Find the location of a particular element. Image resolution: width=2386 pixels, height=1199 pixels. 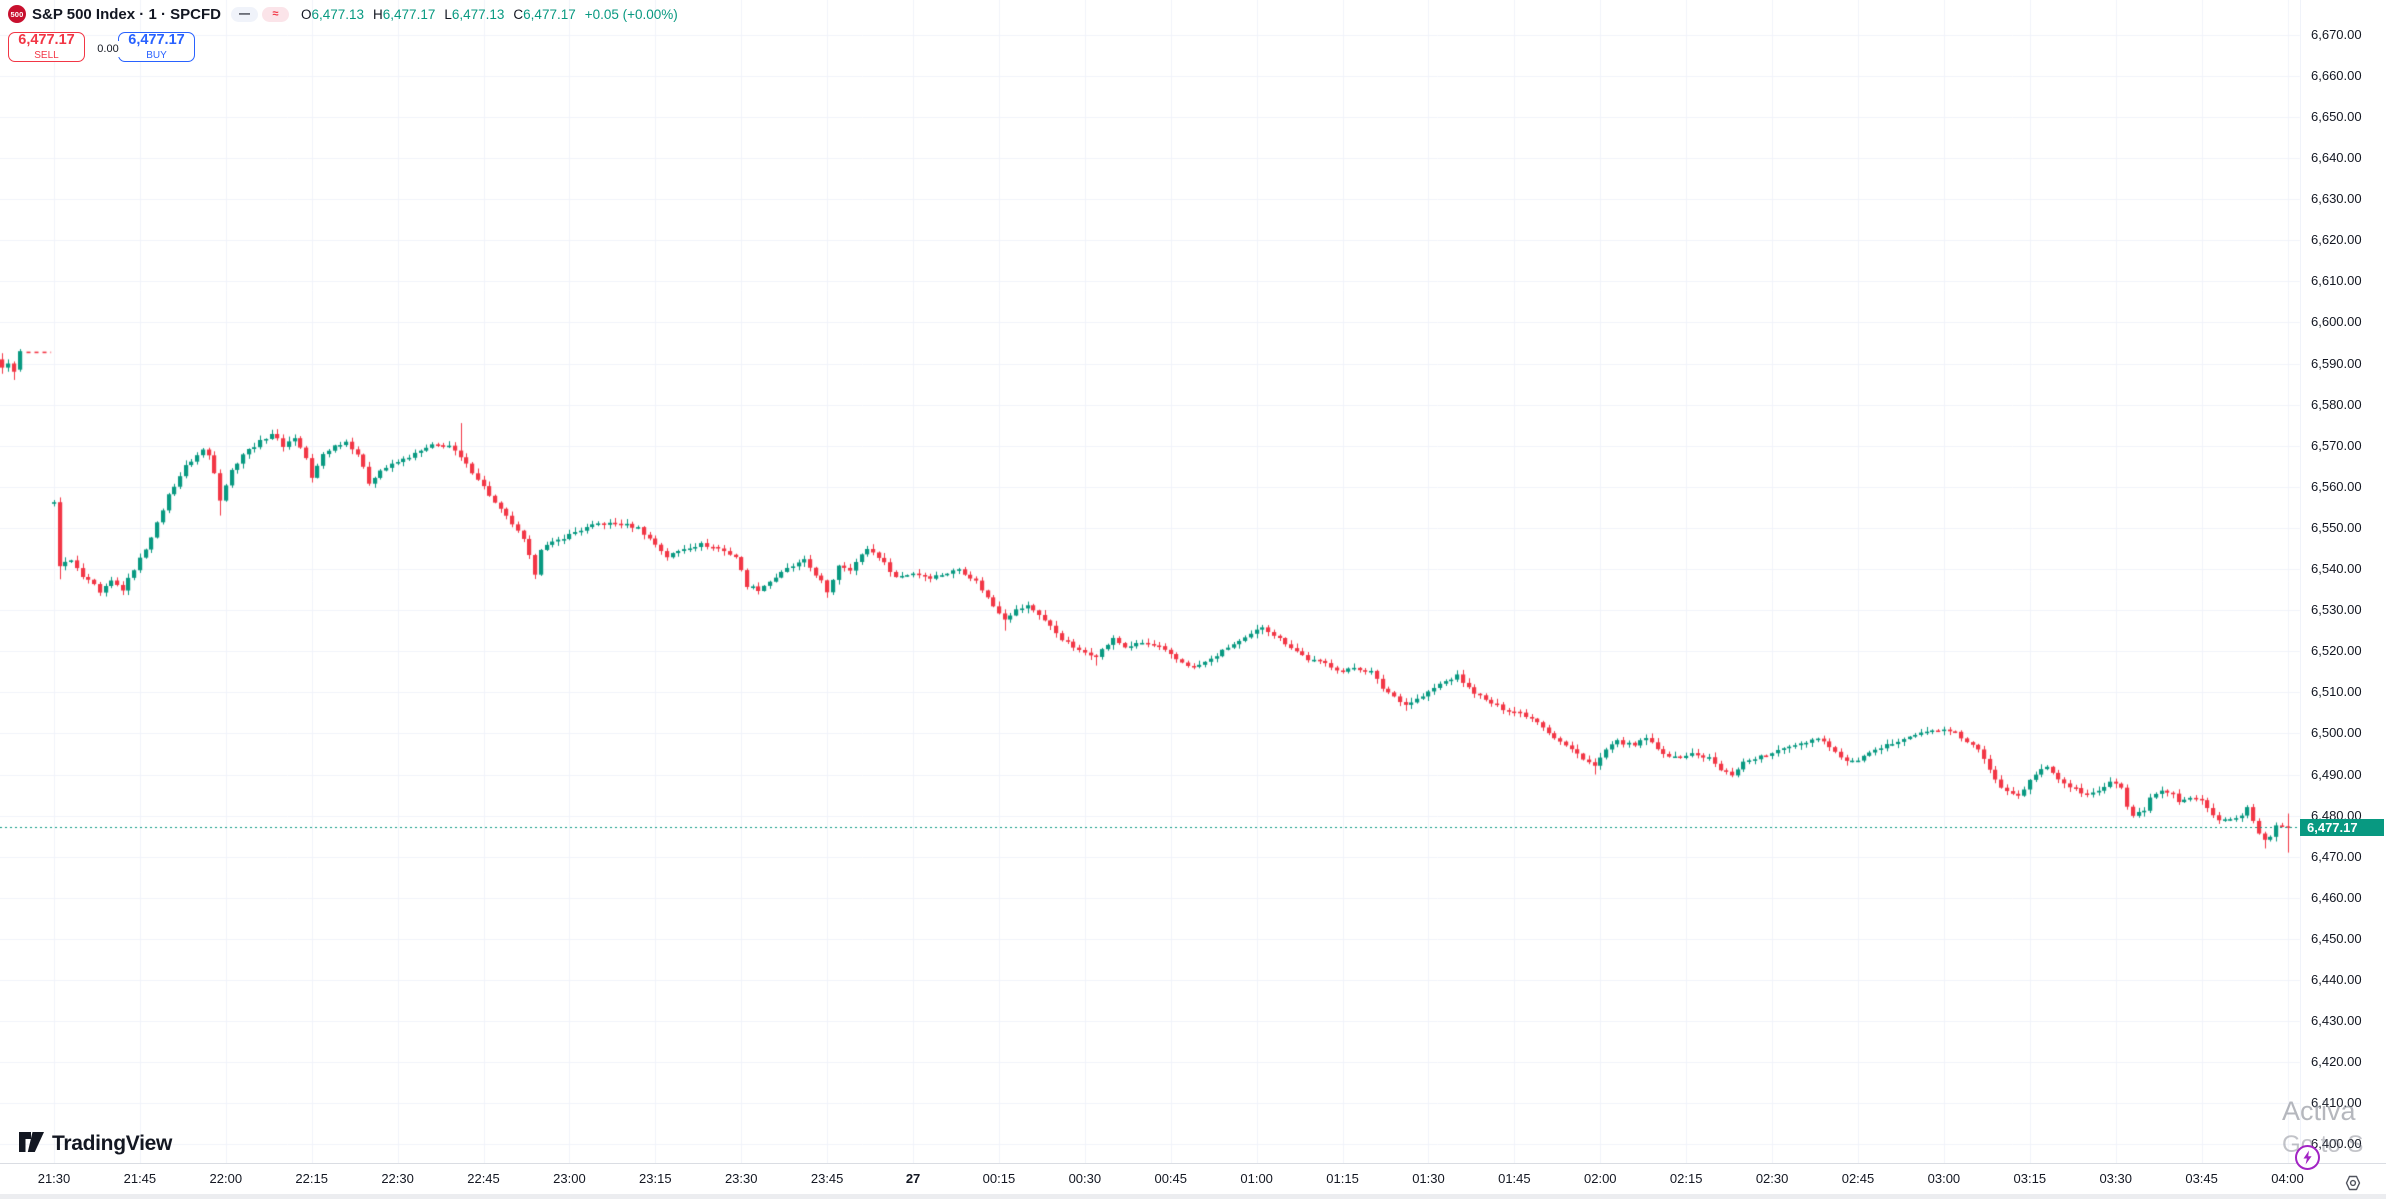

price-tick-label: 6,490.00 is located at coordinates (2336, 774).